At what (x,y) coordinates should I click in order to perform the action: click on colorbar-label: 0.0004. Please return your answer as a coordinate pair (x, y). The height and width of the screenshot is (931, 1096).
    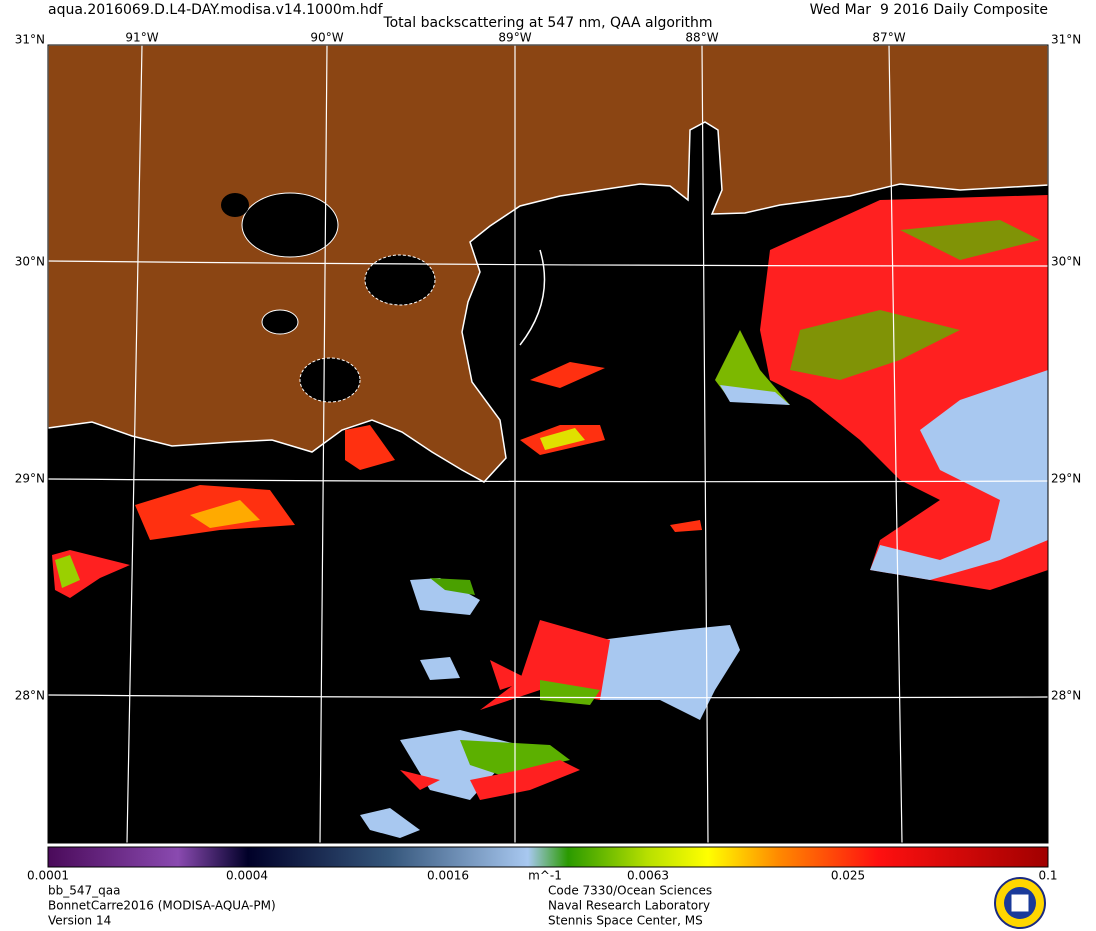
    Looking at the image, I should click on (247, 876).